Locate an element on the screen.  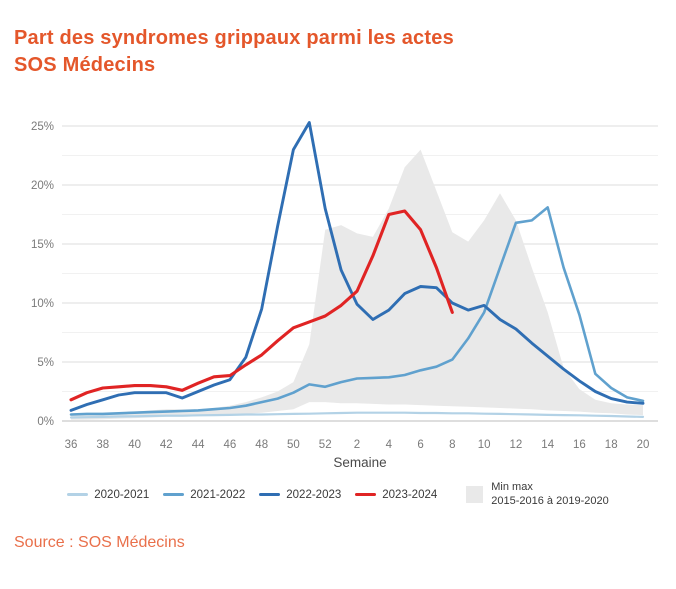
svg-text: 15% is located at coordinates (42, 245).